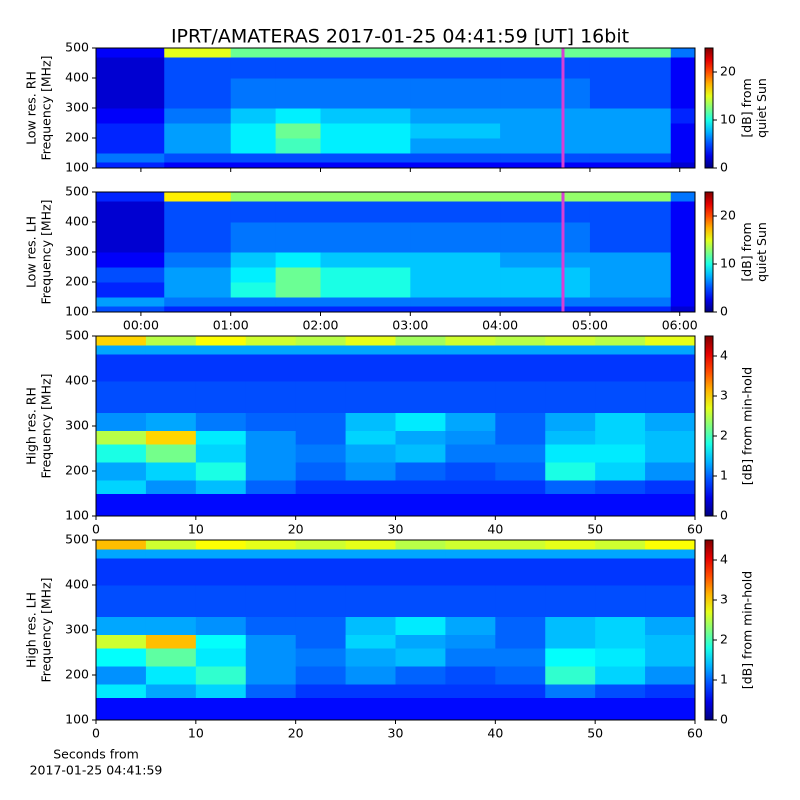 This screenshot has width=800, height=800. I want to click on x-tick-label: 20, so click(296, 529).